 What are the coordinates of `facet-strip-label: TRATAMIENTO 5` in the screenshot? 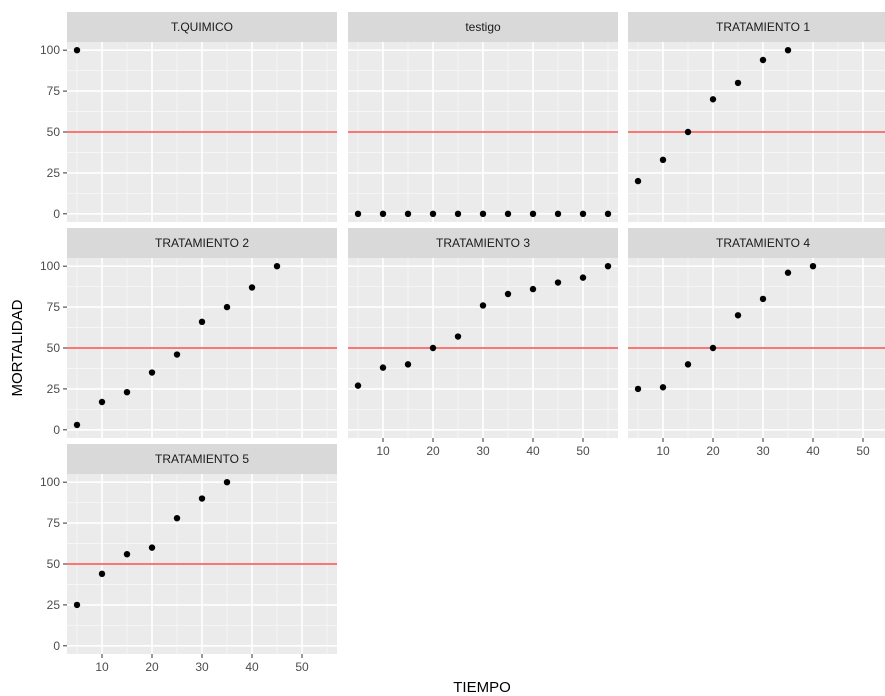 It's located at (202, 459).